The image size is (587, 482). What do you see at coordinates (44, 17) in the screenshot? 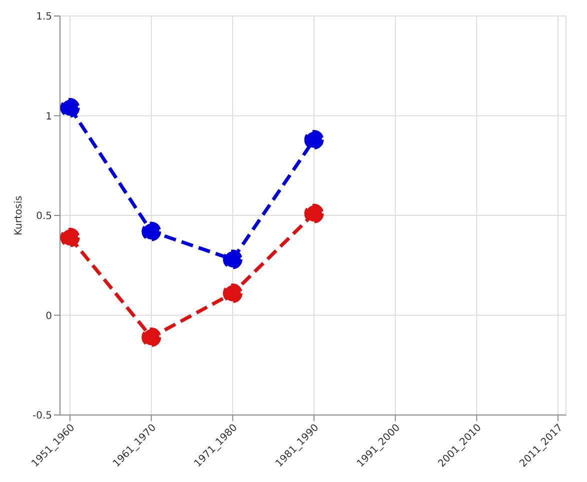
I see `y-tick-label: 1.5` at bounding box center [44, 17].